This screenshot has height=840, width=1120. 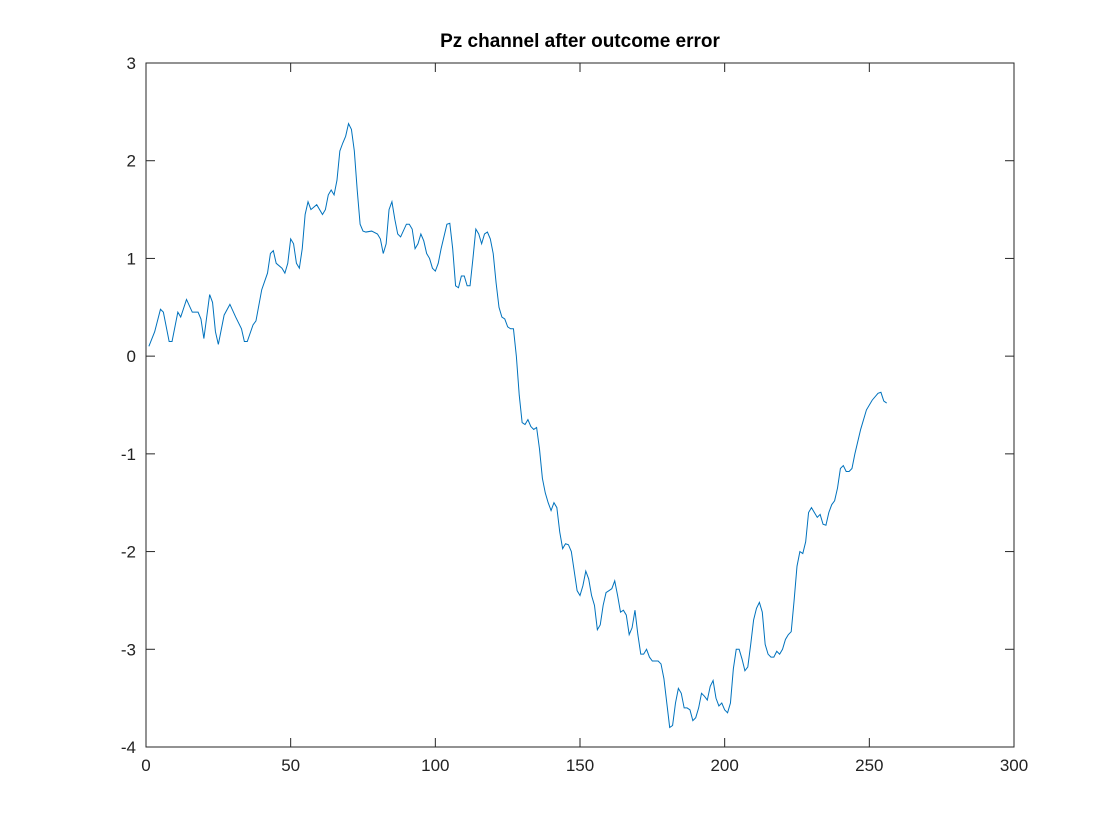 I want to click on y-tick-label: 3, so click(x=131, y=63).